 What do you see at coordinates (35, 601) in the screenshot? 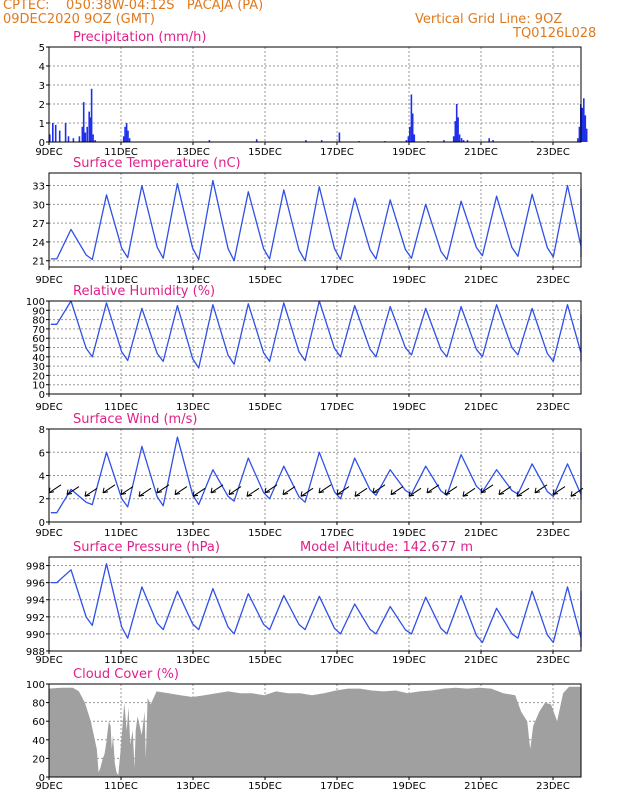
I see `y-tick-label: 994` at bounding box center [35, 601].